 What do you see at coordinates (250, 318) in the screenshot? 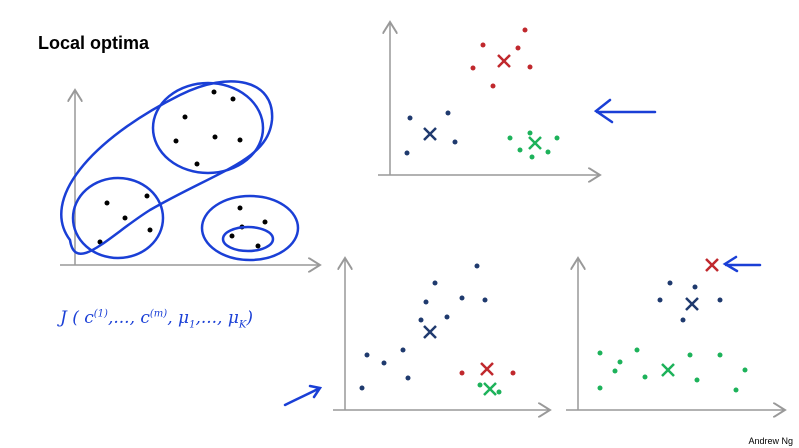
I see `formula-part: )` at bounding box center [250, 318].